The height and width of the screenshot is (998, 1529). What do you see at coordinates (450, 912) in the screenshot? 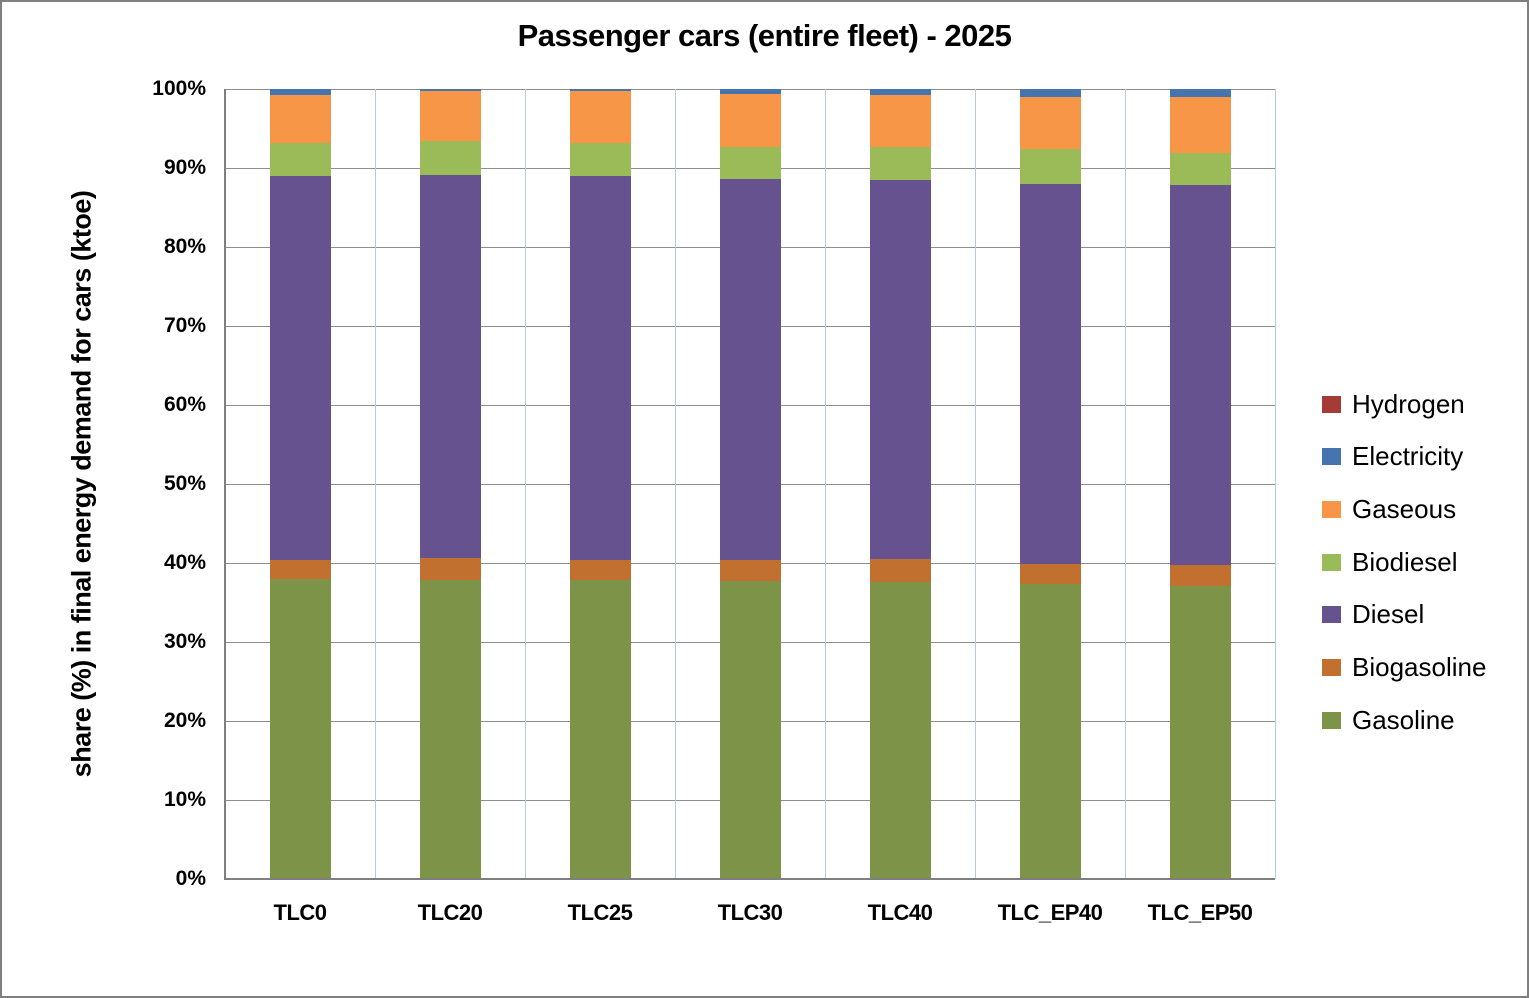
I see `x-axis-label-TLC20: TLC20` at bounding box center [450, 912].